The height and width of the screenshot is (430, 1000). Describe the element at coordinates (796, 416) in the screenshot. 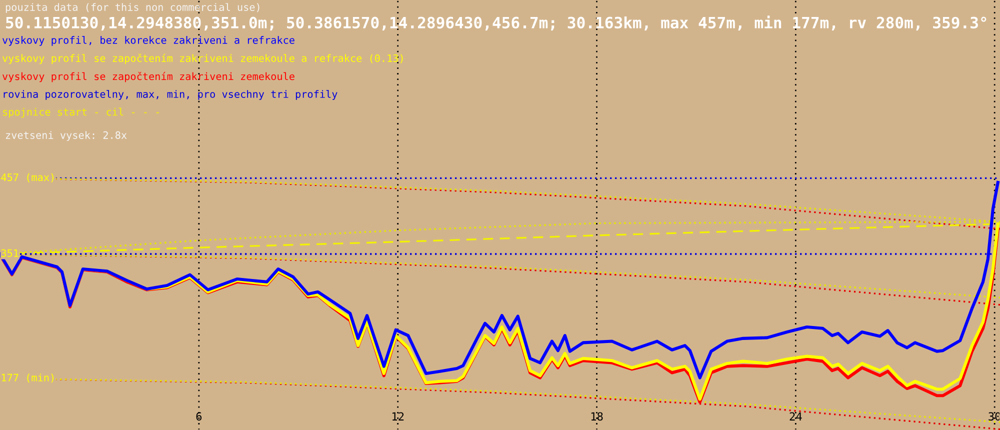

I see `x-tick-label: 24` at that location.